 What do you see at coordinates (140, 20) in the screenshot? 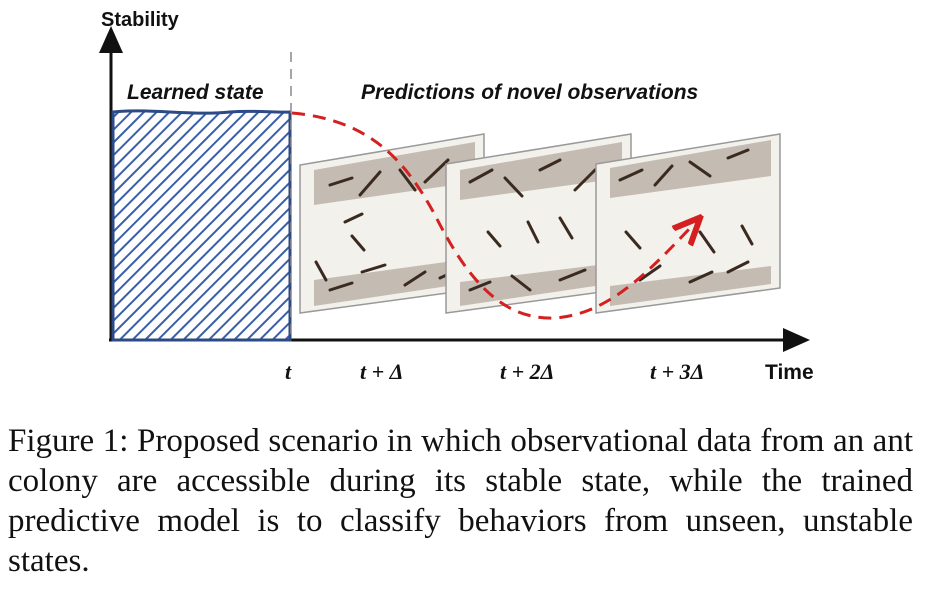
I see `y-axis-label: Stability` at bounding box center [140, 20].